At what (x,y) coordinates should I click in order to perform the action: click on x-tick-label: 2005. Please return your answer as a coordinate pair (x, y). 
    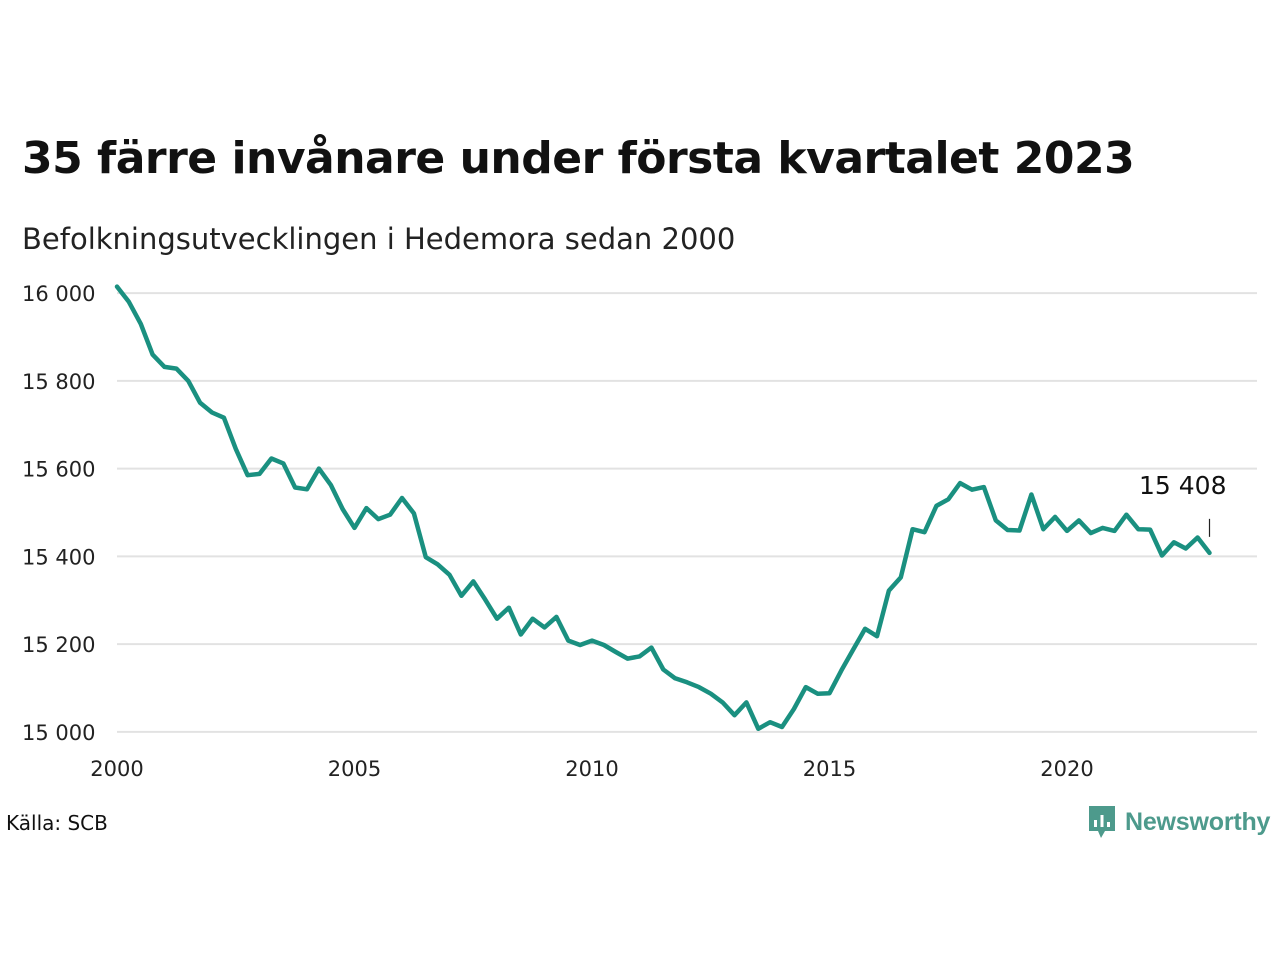
    Looking at the image, I should click on (354, 769).